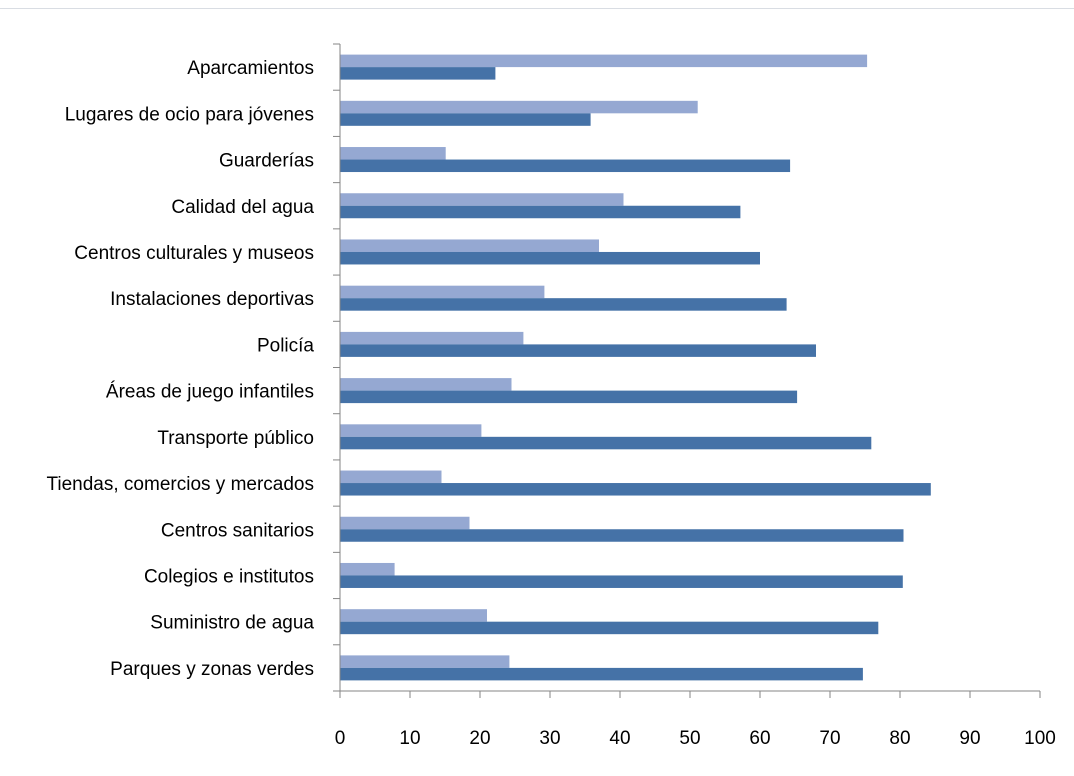  What do you see at coordinates (537, 8) in the screenshot?
I see `top-border-line` at bounding box center [537, 8].